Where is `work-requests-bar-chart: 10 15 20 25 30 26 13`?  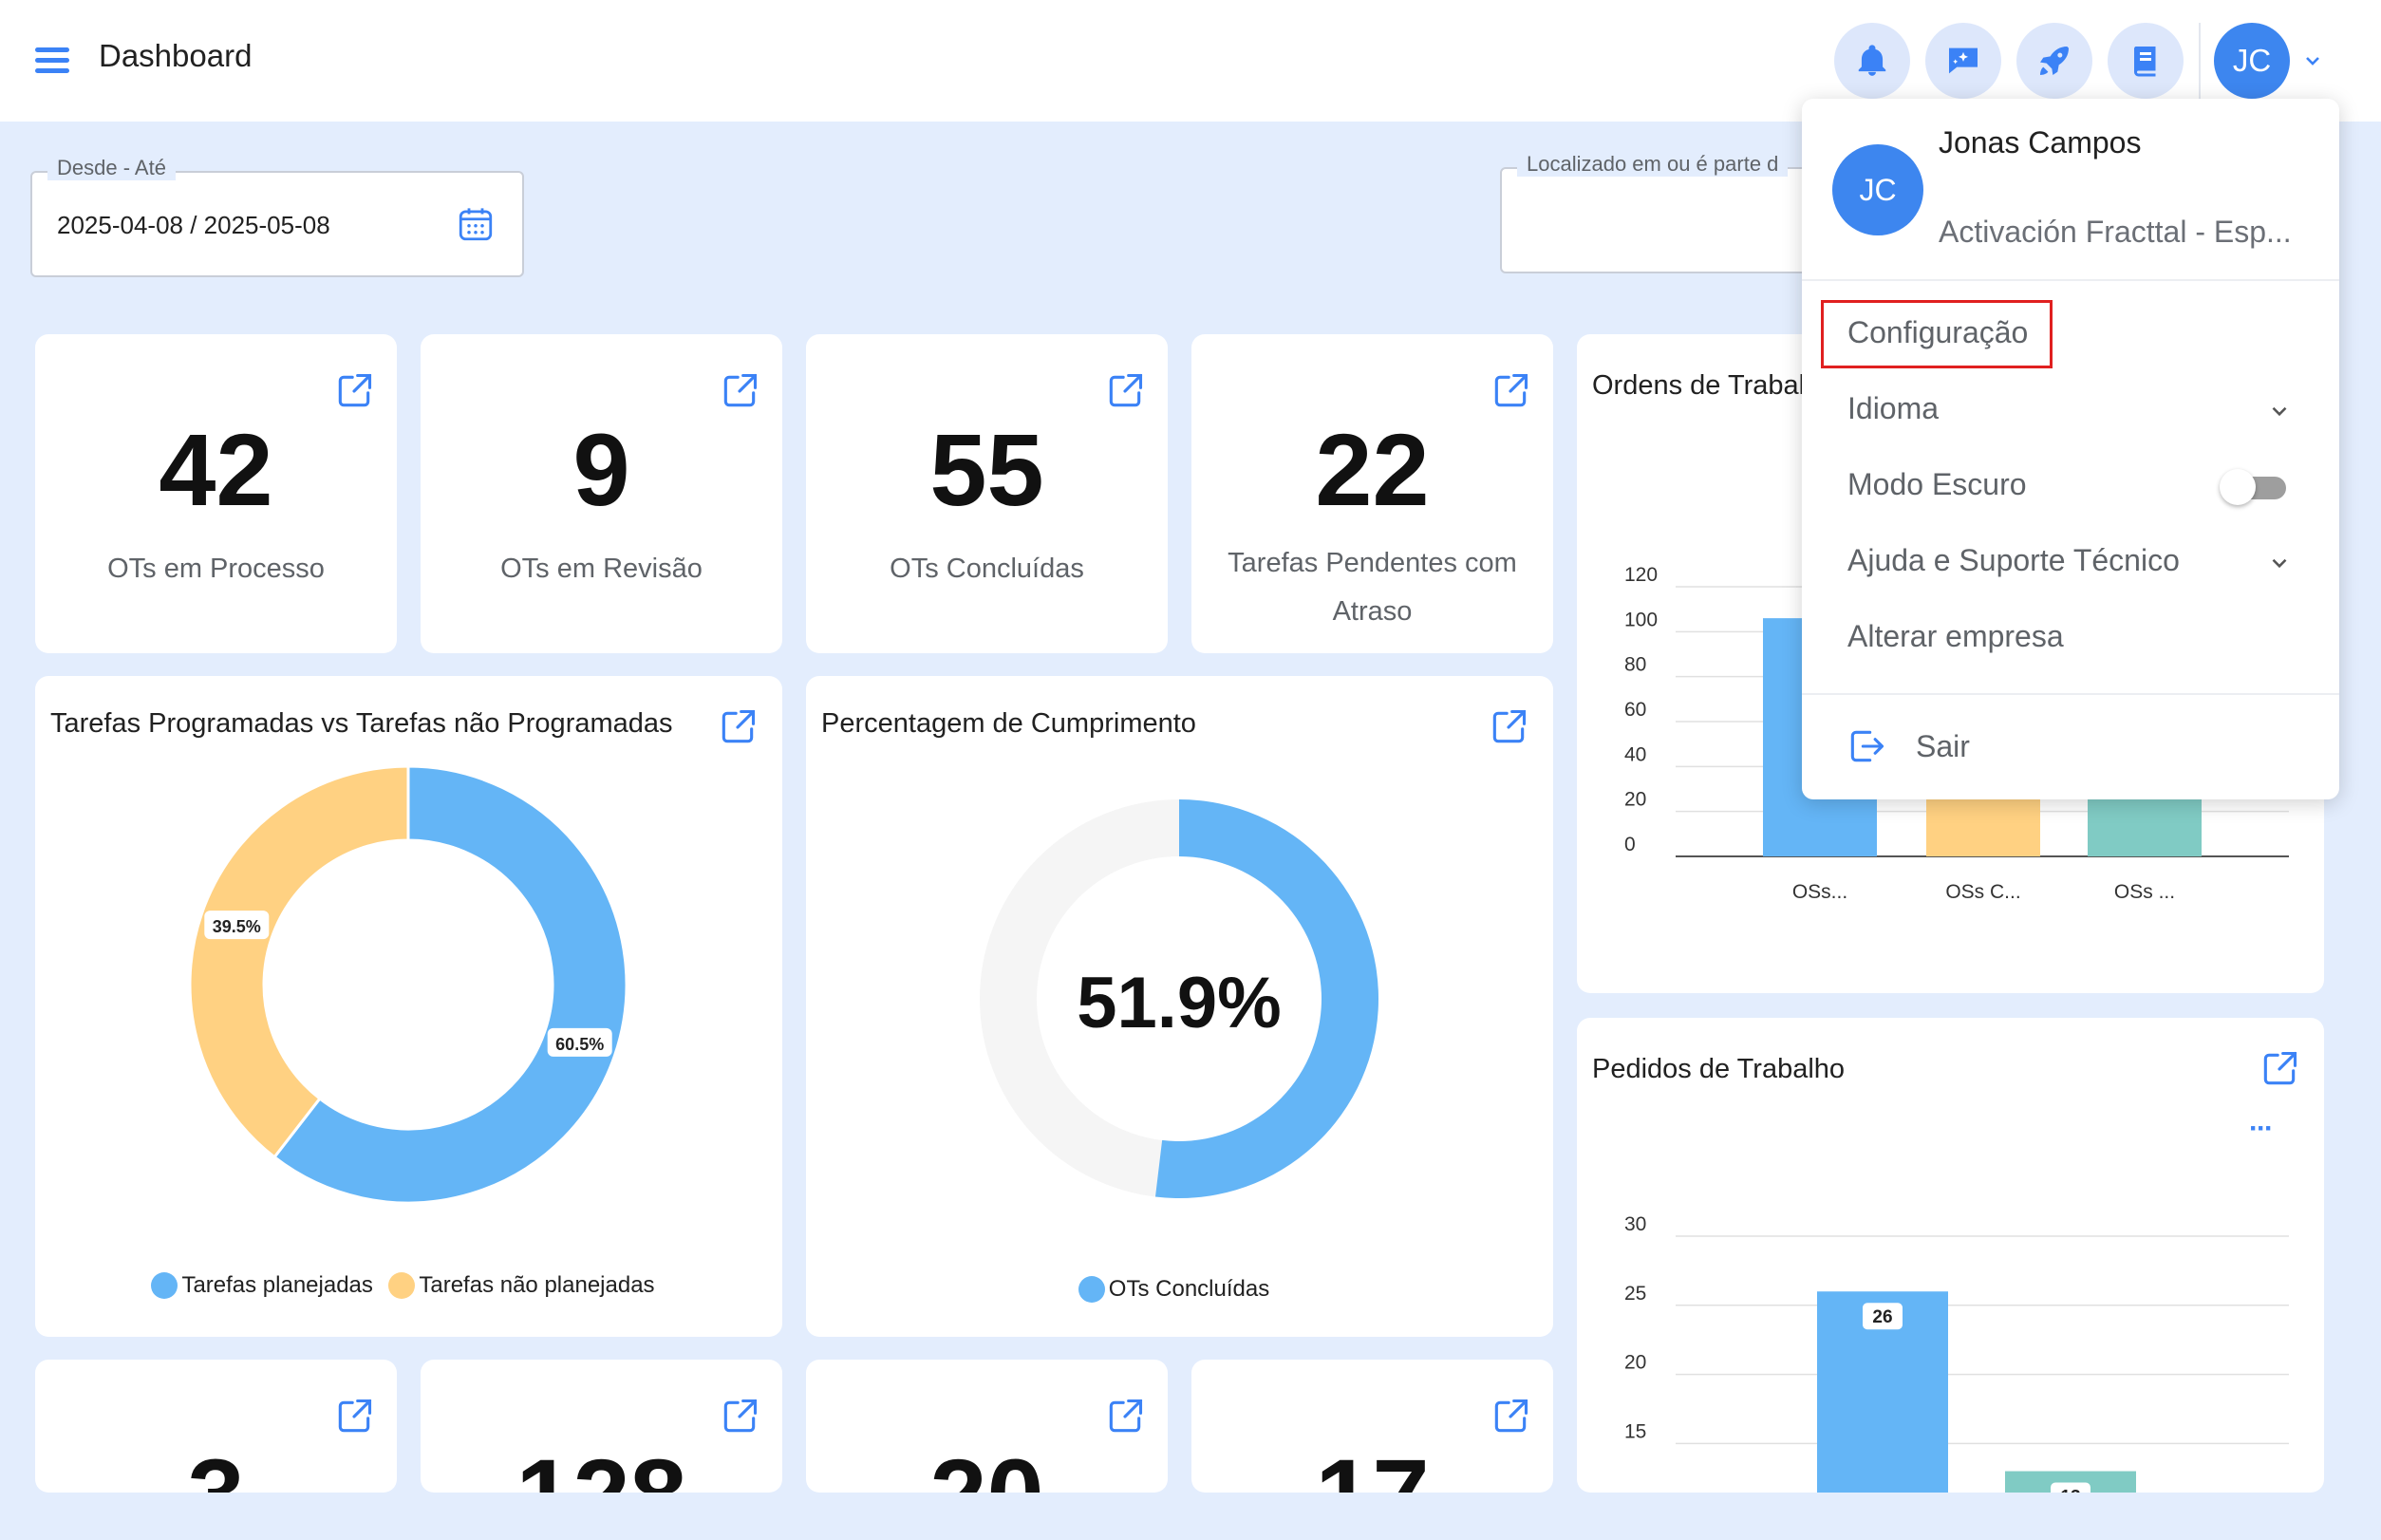 work-requests-bar-chart: 10 15 20 25 30 26 13 is located at coordinates (1956, 1353).